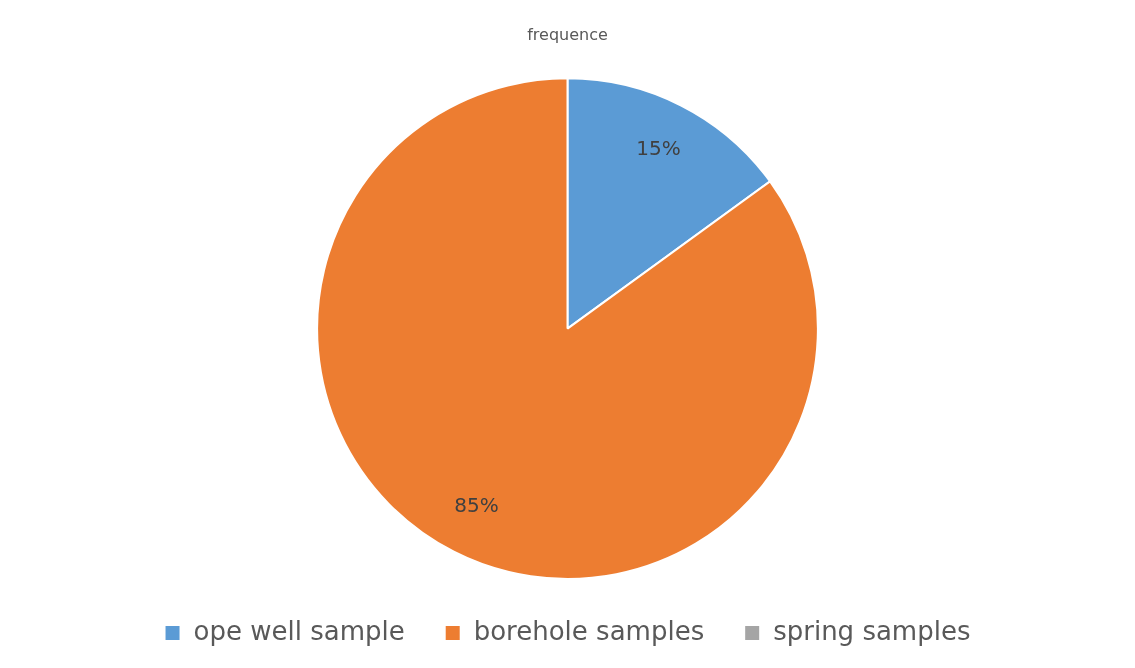  What do you see at coordinates (299, 630) in the screenshot?
I see `legend-label: ope well sample` at bounding box center [299, 630].